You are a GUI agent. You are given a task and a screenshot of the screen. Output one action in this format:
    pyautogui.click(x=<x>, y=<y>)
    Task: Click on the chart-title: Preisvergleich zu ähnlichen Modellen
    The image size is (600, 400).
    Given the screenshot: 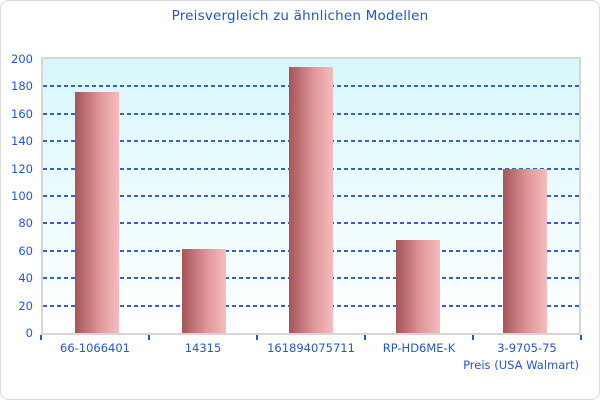 What is the action you would take?
    pyautogui.click(x=300, y=16)
    